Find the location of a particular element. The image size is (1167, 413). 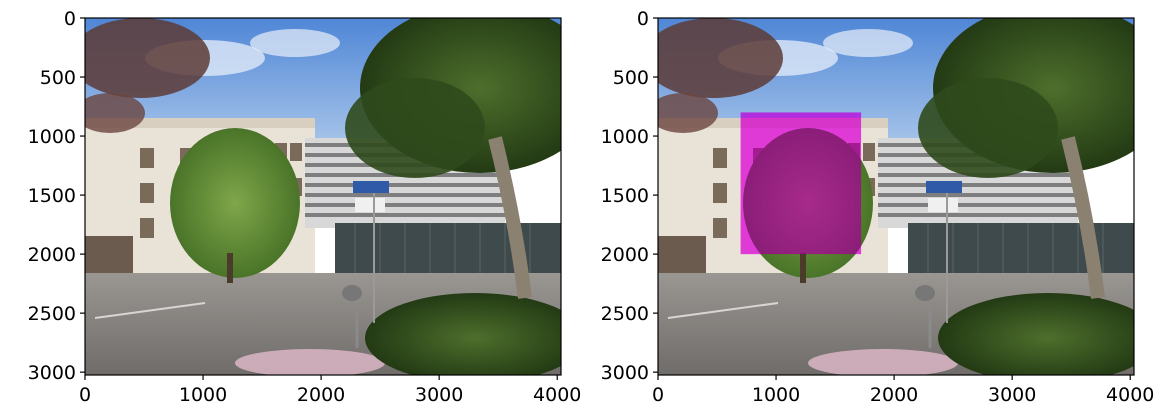

left-ytick-label: 2000 is located at coordinates (52, 255).